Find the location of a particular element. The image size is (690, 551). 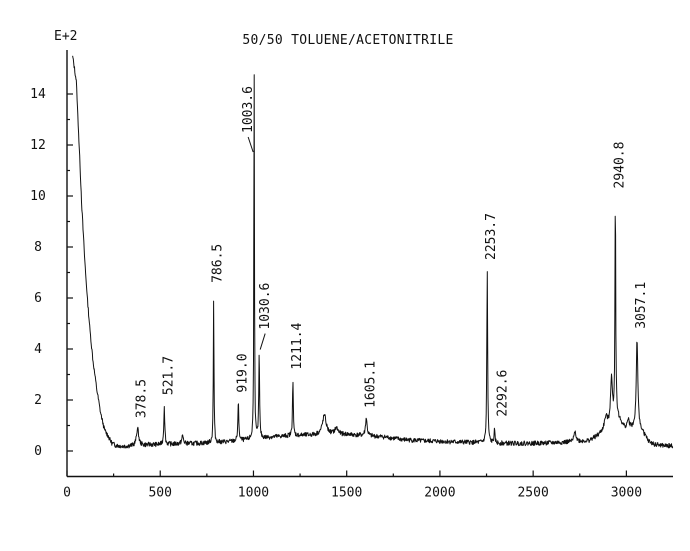

y-tick-label: 8 is located at coordinates (38, 247).